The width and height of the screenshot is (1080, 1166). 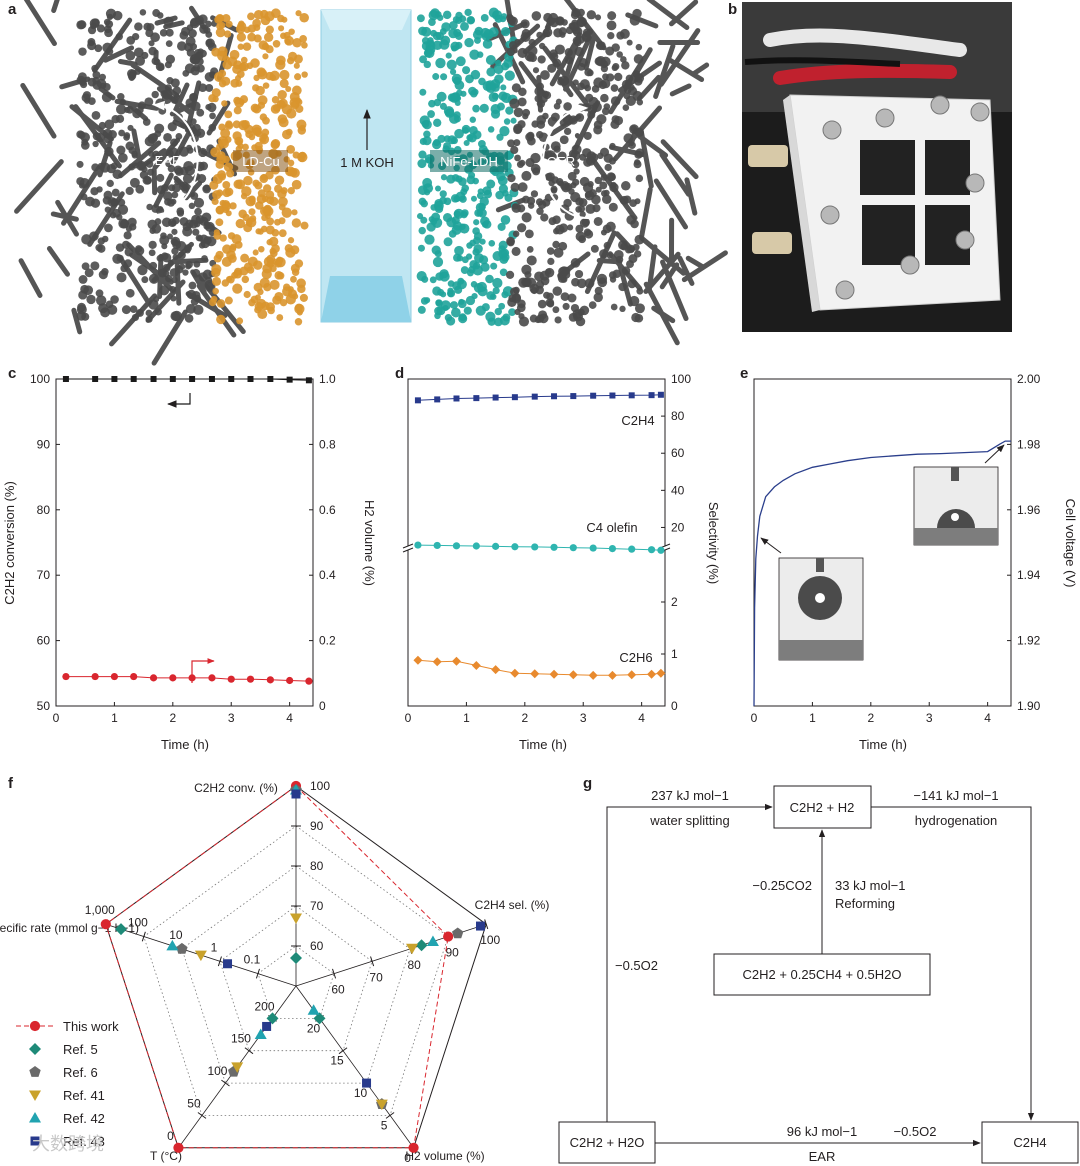 What do you see at coordinates (1029, 641) in the screenshot?
I see `y-tick-label: 1.92` at bounding box center [1029, 641].